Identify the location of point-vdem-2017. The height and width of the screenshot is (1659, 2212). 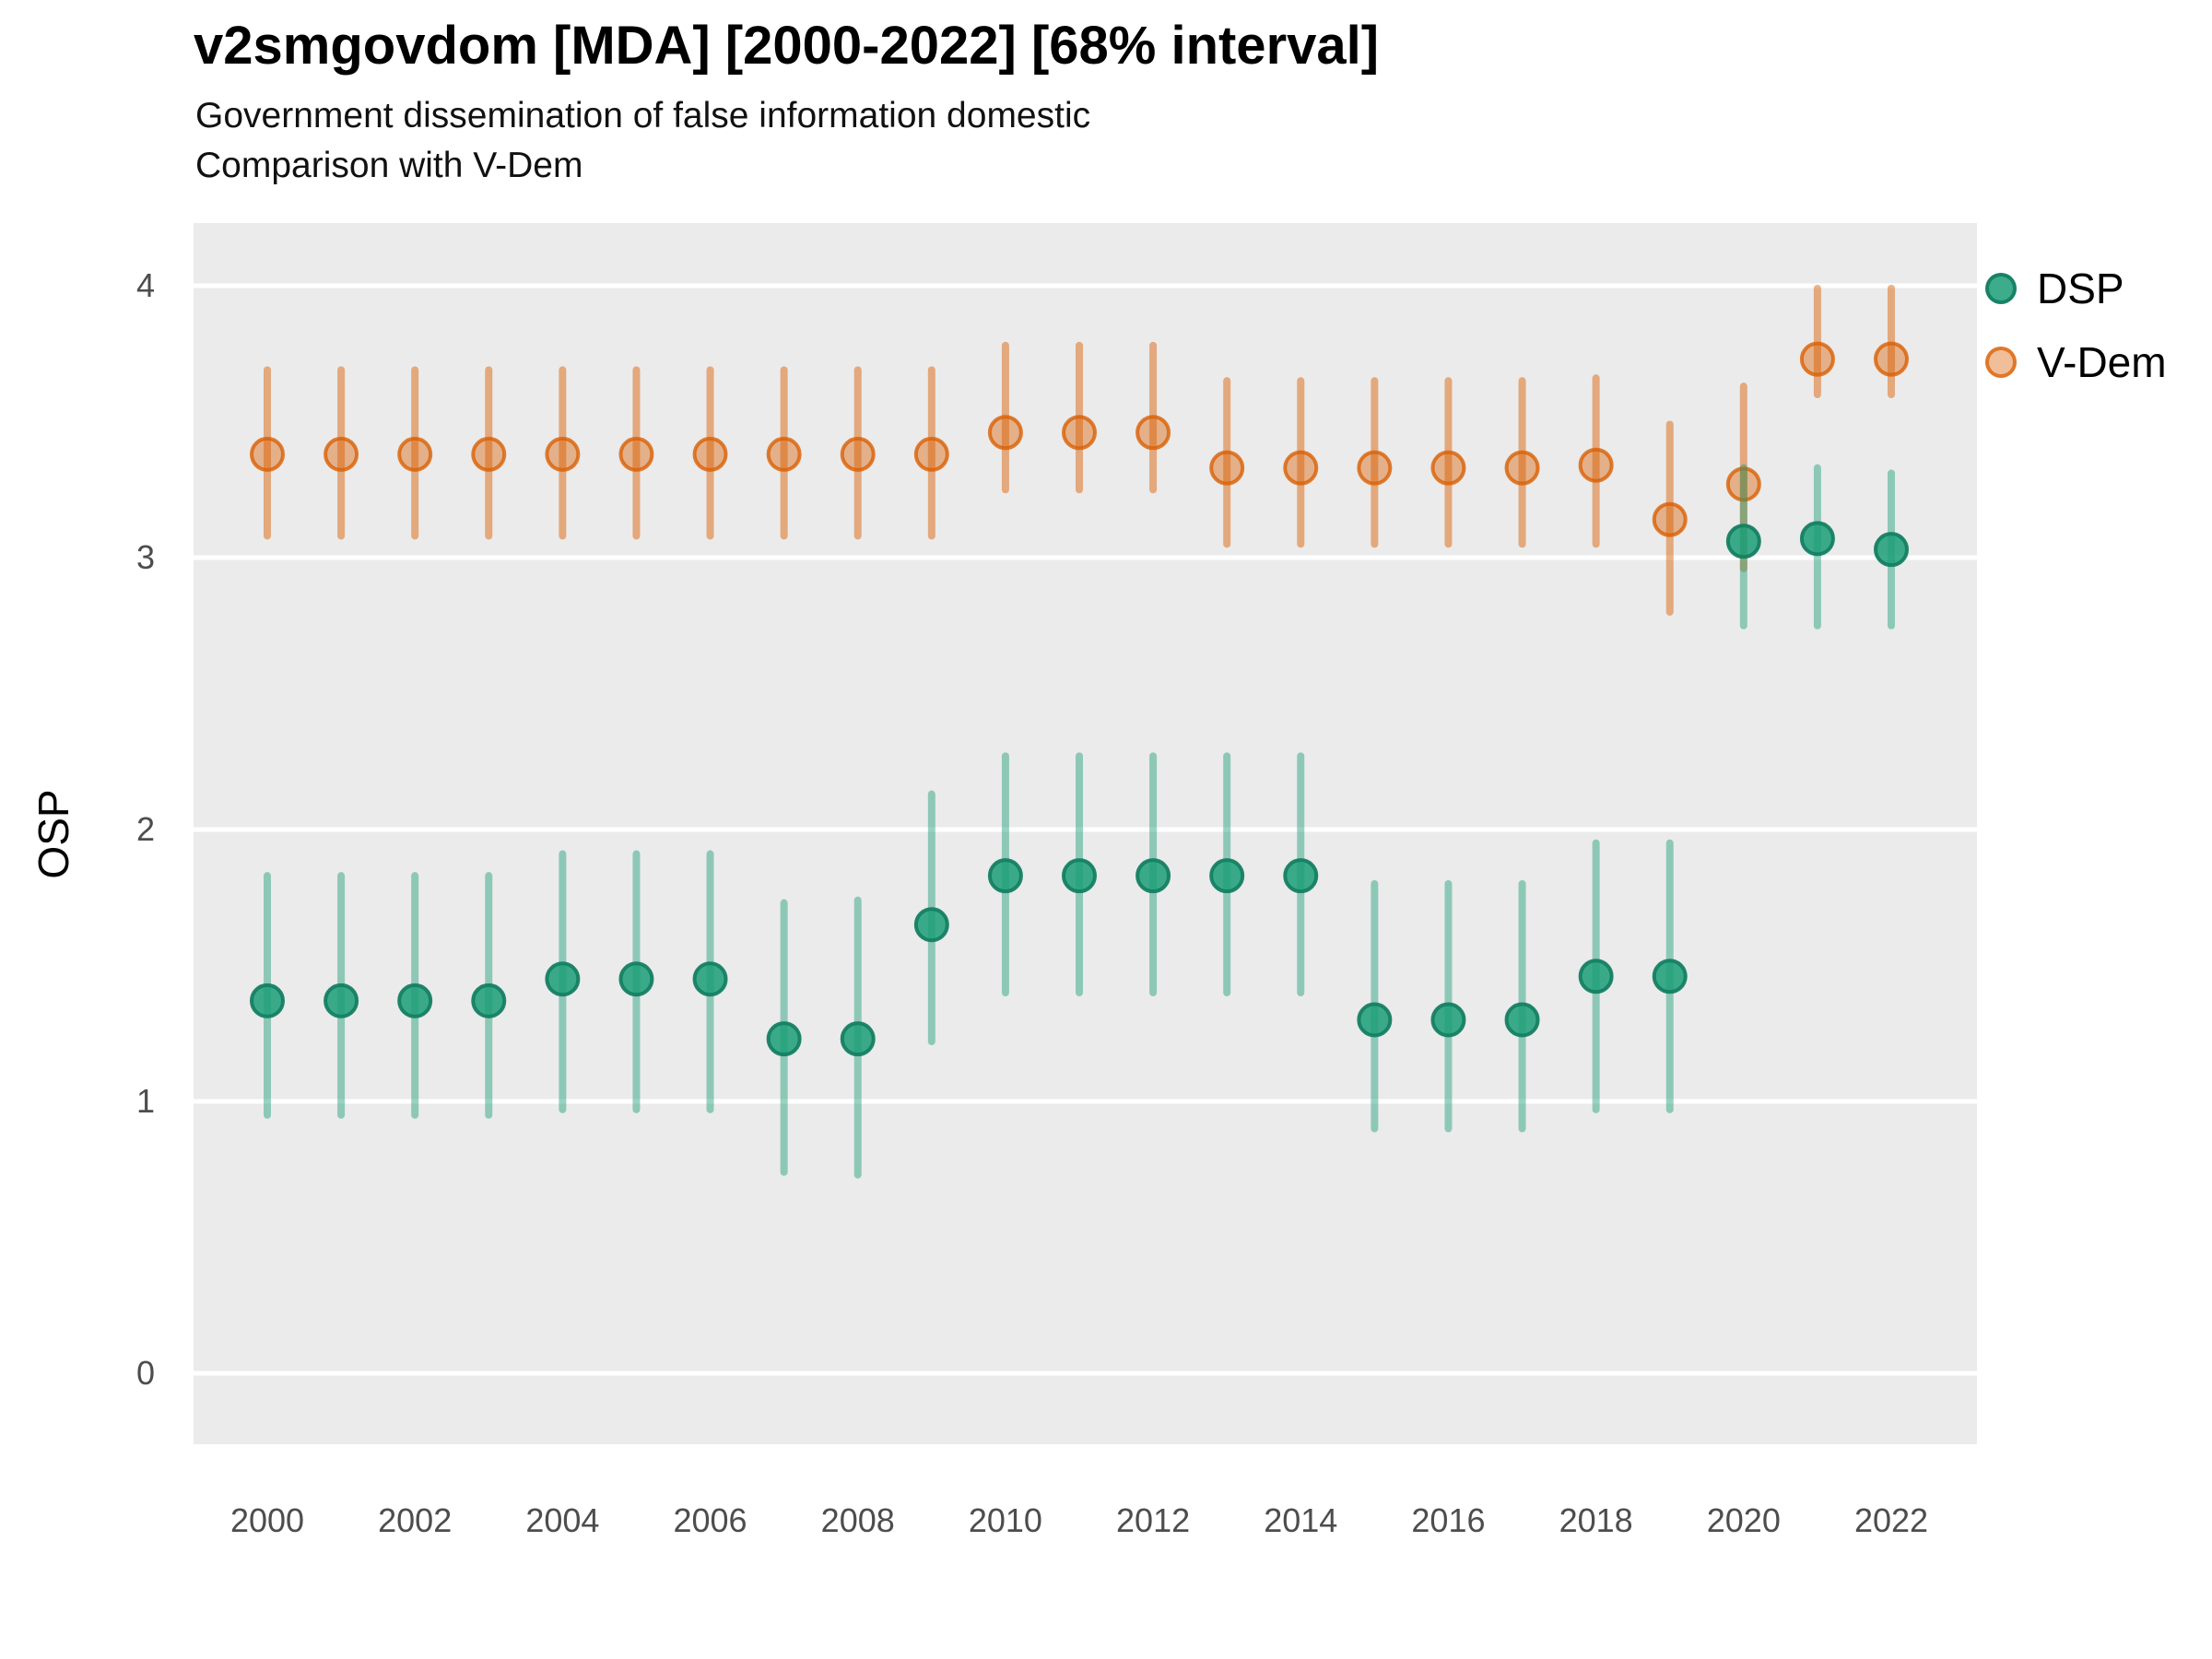
(1522, 468).